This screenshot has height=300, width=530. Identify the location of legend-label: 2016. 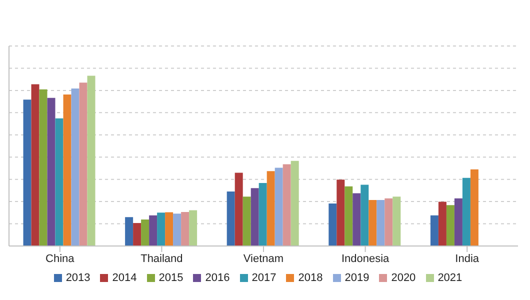
(217, 278).